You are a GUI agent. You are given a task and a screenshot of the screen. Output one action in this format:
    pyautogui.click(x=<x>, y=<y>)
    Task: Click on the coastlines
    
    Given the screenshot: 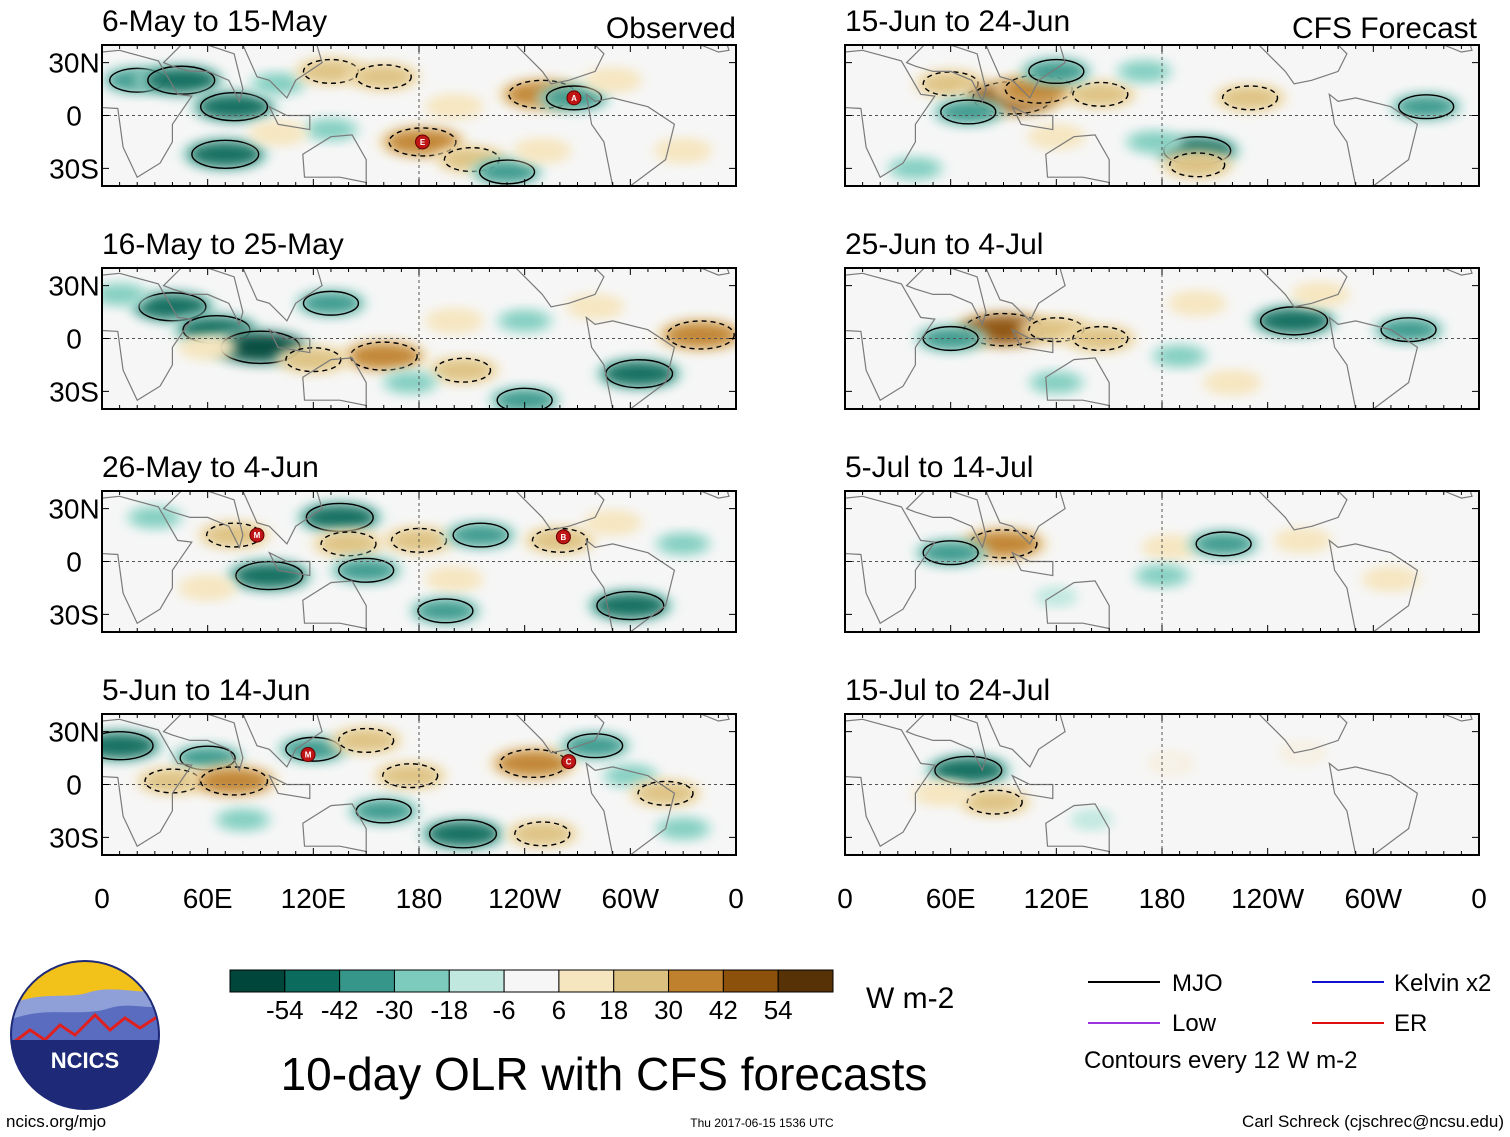 What is the action you would take?
    pyautogui.click(x=416, y=338)
    